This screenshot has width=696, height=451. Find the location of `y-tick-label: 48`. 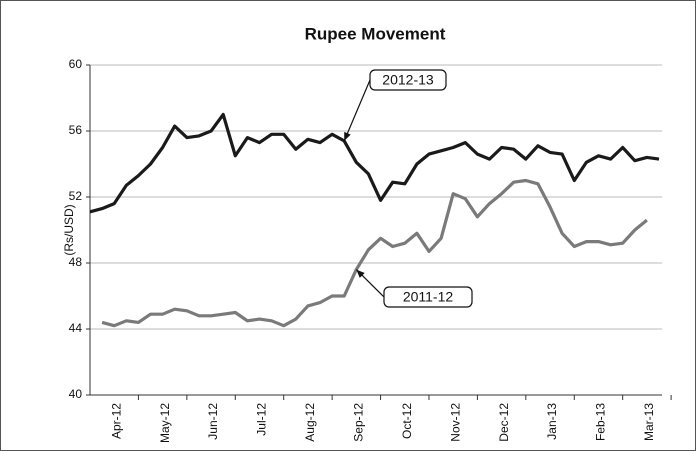

y-tick-label: 48 is located at coordinates (76, 262).